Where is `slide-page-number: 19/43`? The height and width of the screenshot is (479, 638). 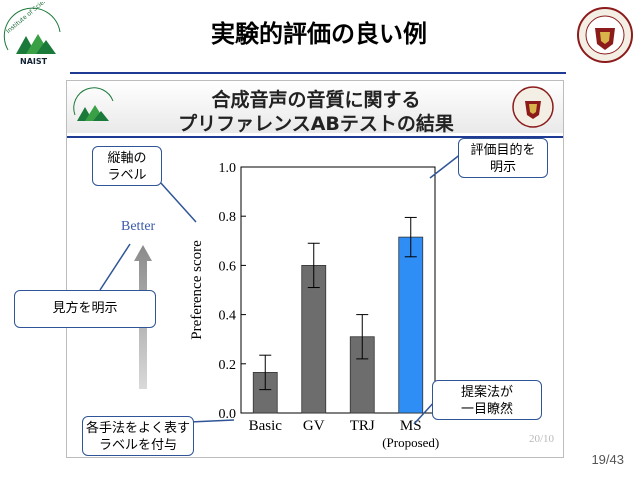 slide-page-number: 19/43 is located at coordinates (607, 459).